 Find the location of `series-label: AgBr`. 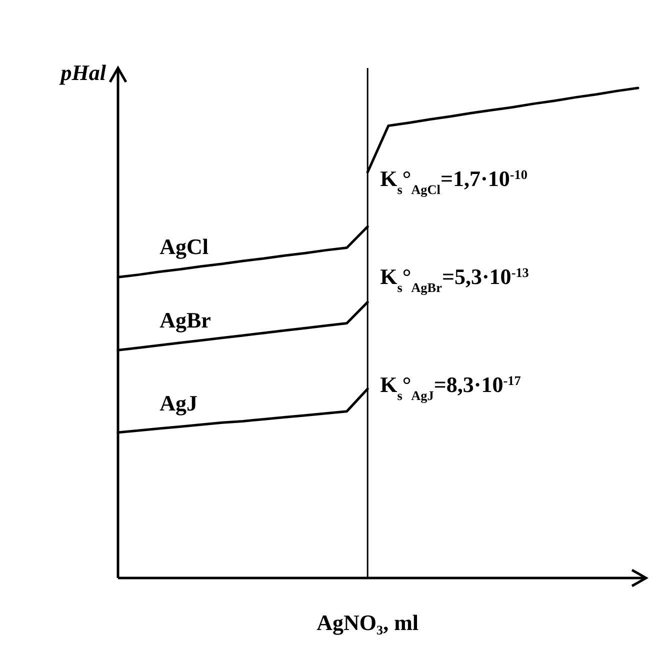

series-label: AgBr is located at coordinates (186, 319).